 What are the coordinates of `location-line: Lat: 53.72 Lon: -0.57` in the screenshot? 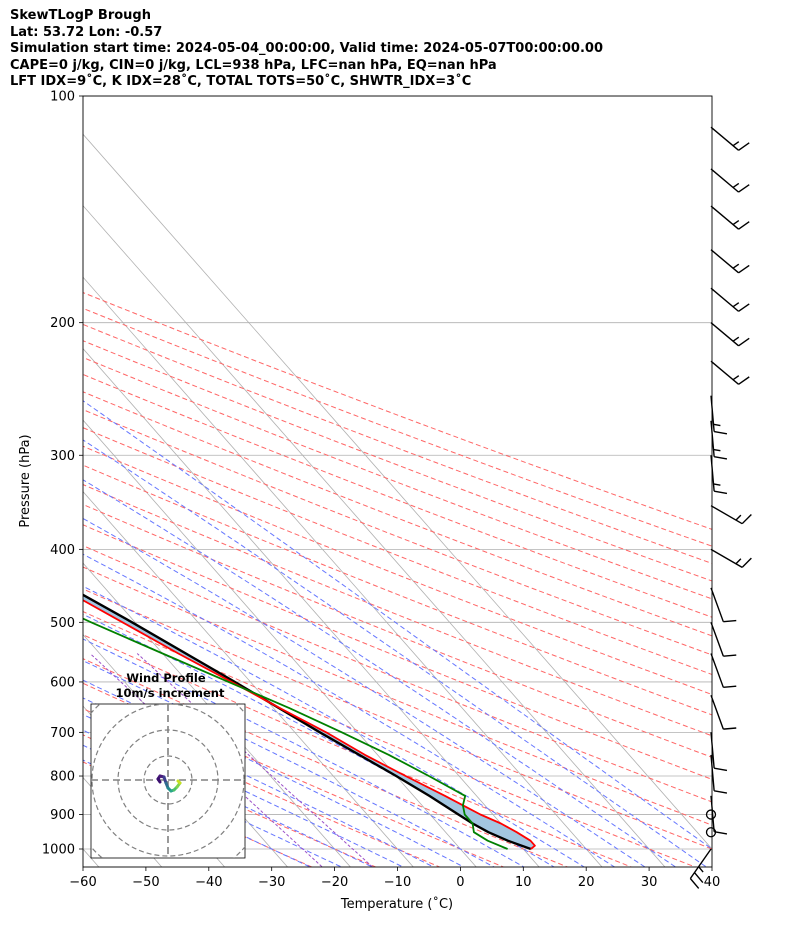 It's located at (86, 32).